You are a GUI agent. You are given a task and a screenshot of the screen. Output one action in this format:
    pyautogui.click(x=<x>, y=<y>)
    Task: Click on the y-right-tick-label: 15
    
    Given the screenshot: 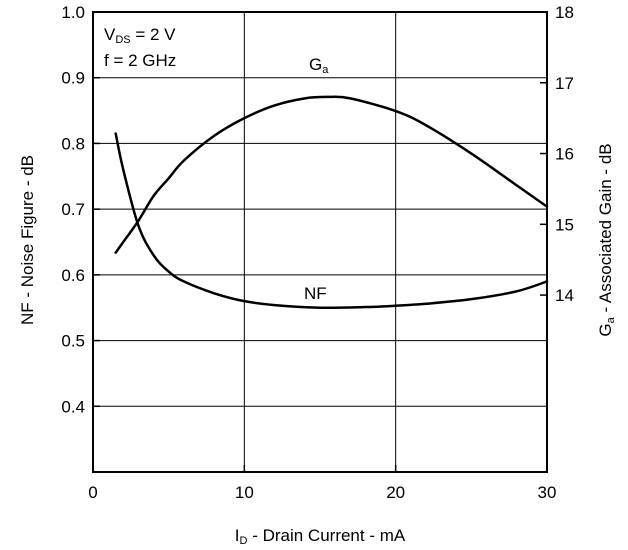 What is the action you would take?
    pyautogui.click(x=564, y=224)
    